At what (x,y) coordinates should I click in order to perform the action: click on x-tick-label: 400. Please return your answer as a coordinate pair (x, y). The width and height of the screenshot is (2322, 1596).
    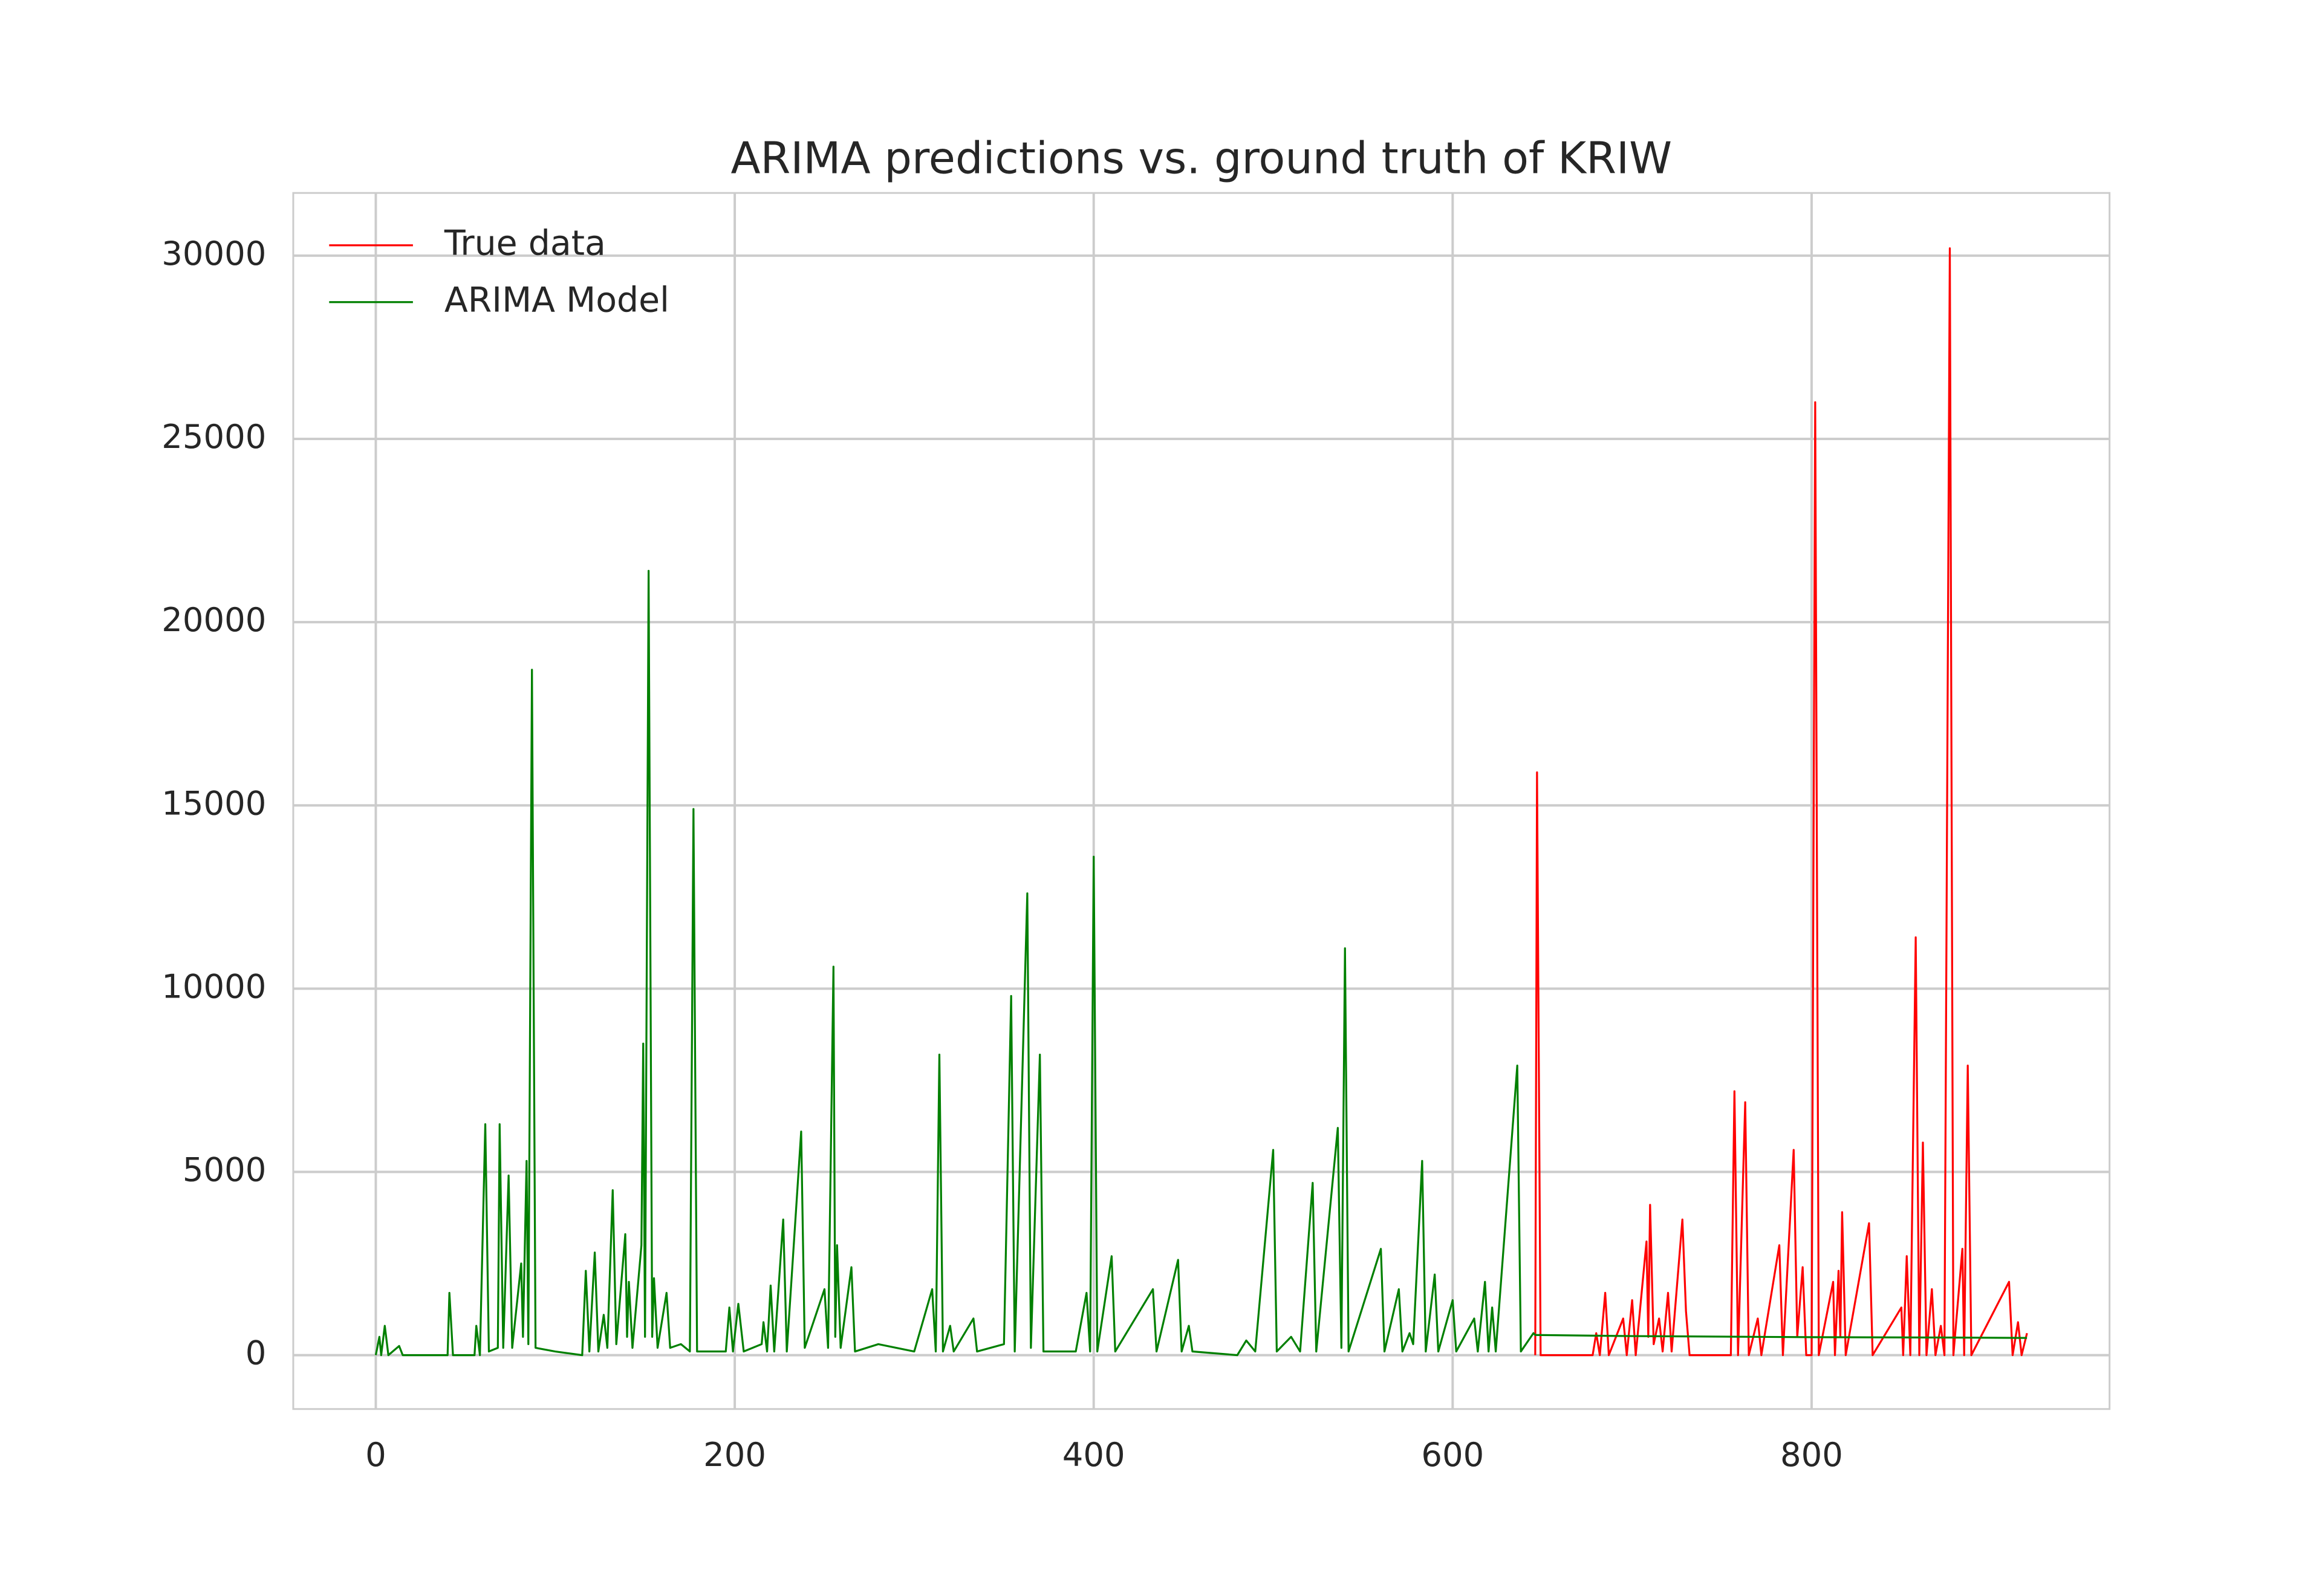
    Looking at the image, I should click on (1093, 1454).